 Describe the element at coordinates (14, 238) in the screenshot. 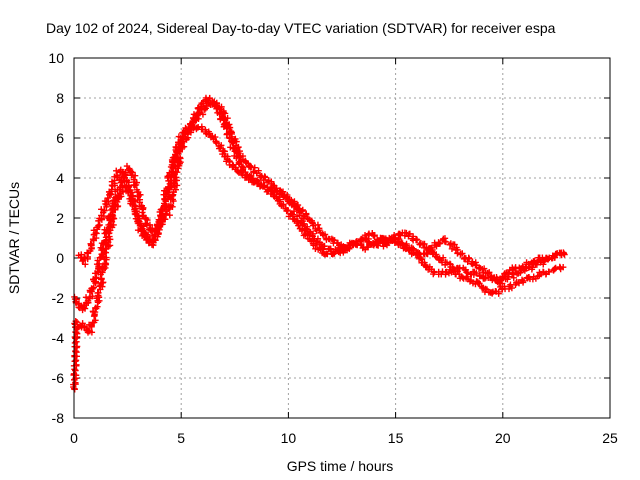

I see `y-axis-label: SDTVAR / TECUs` at that location.